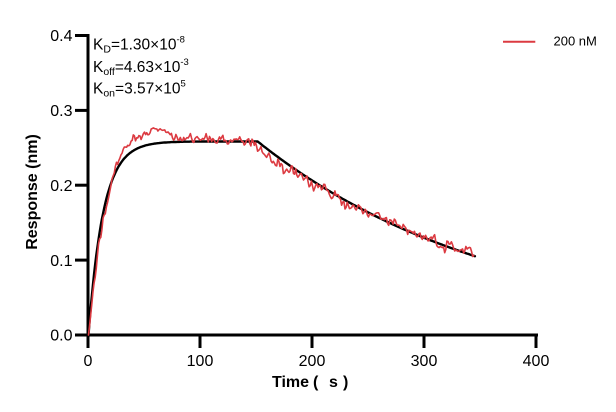 The height and width of the screenshot is (412, 616). I want to click on svg-text: 0.2, so click(61, 186).